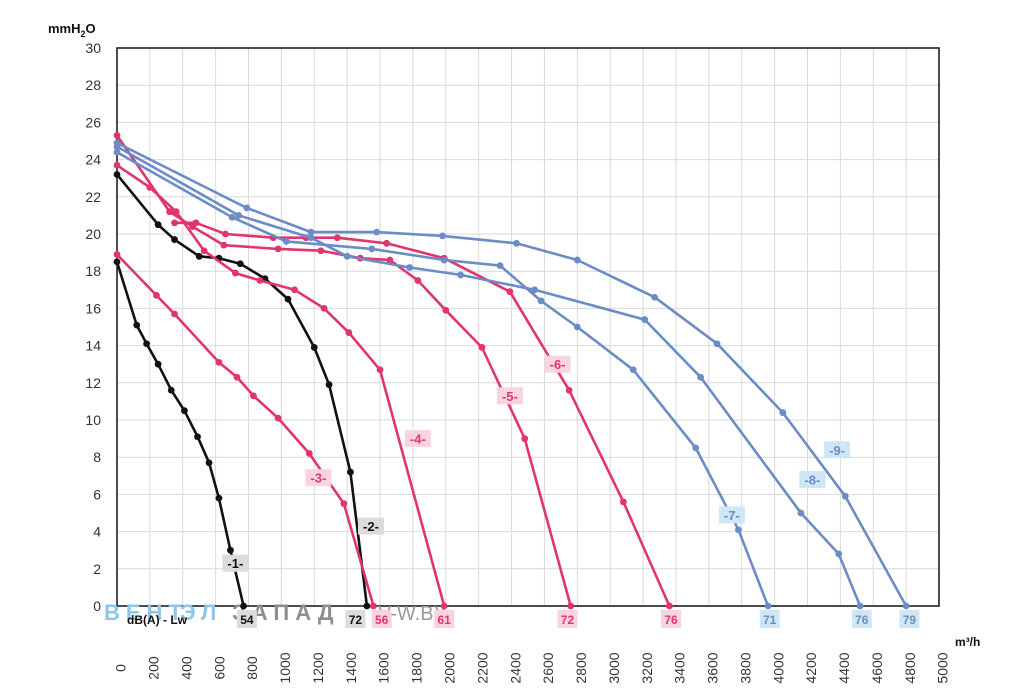  What do you see at coordinates (548, 667) in the screenshot?
I see `x-tick-label: 2600` at bounding box center [548, 667].